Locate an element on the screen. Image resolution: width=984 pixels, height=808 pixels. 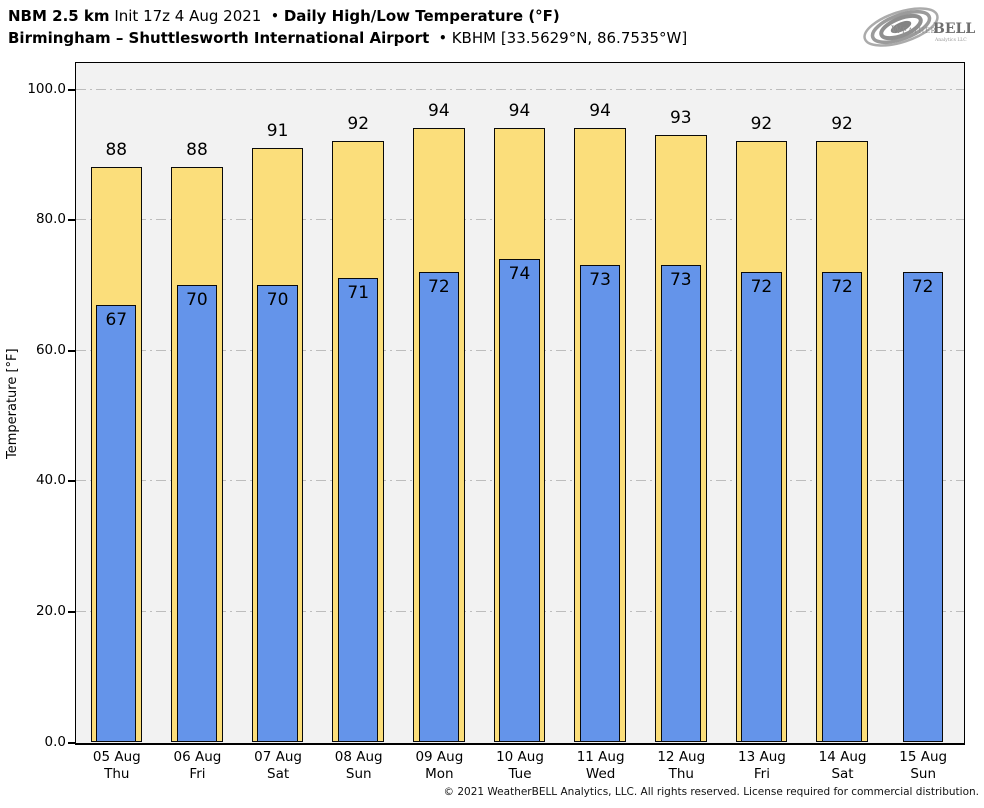
x-label-date: 12 Aug is located at coordinates (681, 757).